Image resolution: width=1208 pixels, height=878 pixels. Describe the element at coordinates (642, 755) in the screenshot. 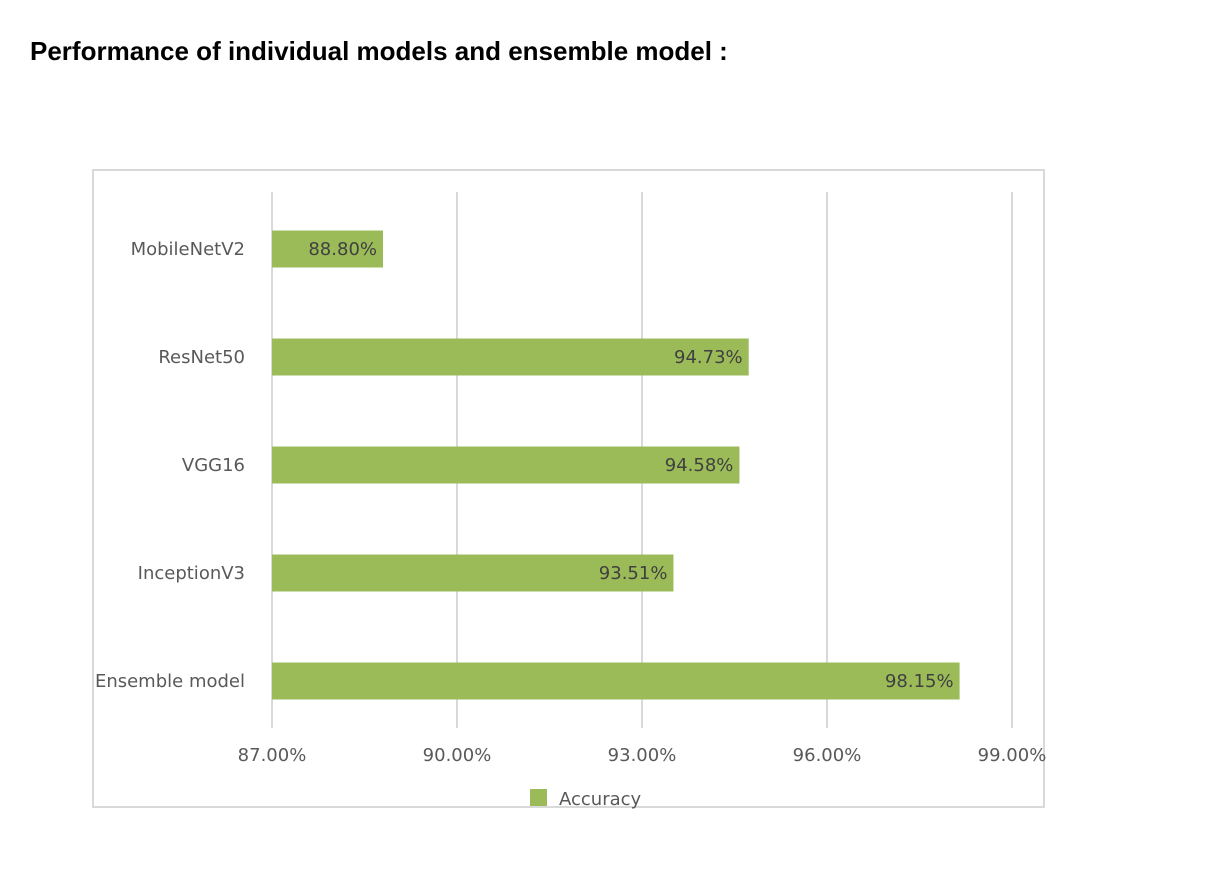

I see `x-tick-label: 93.00%` at that location.